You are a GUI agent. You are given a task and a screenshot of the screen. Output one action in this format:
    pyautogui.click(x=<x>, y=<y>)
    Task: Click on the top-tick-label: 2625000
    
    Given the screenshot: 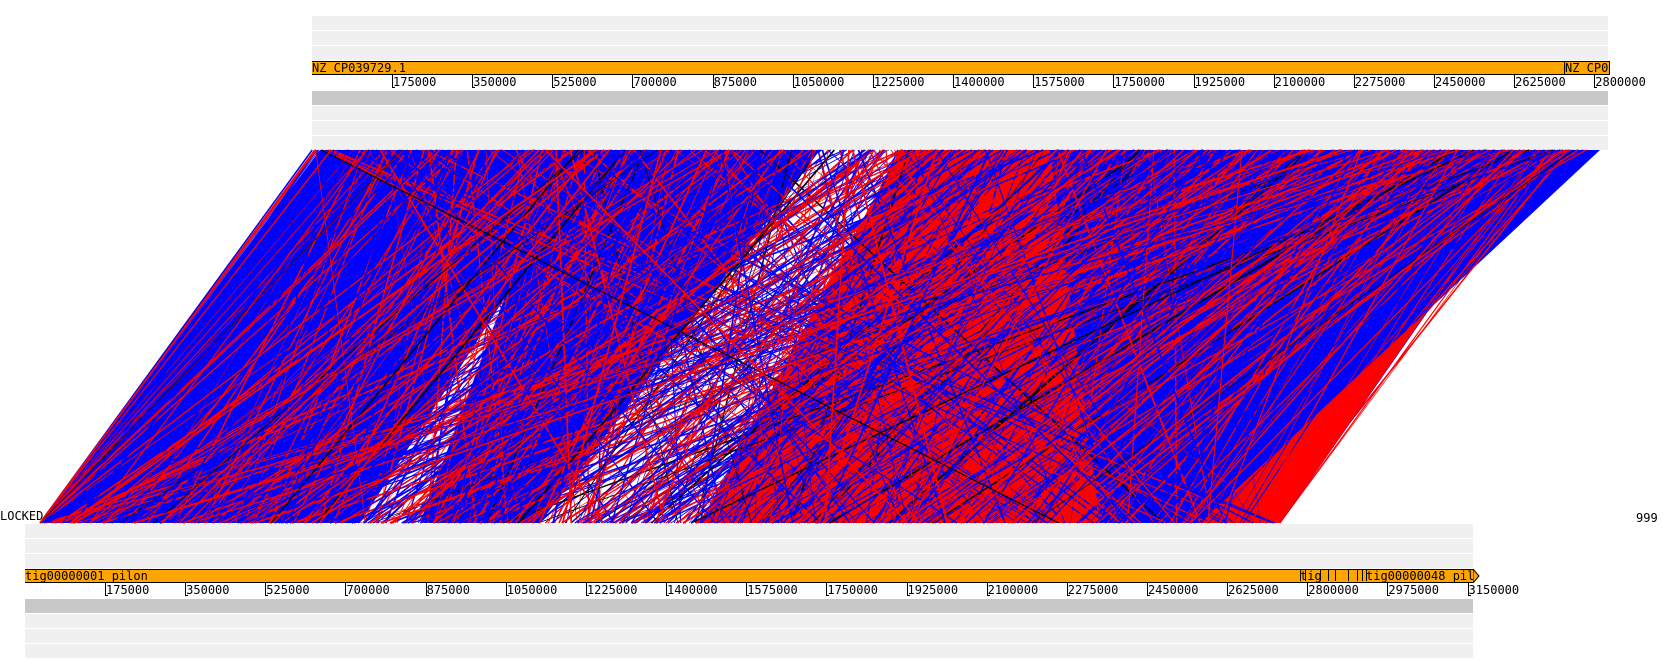 What is the action you would take?
    pyautogui.click(x=1540, y=82)
    